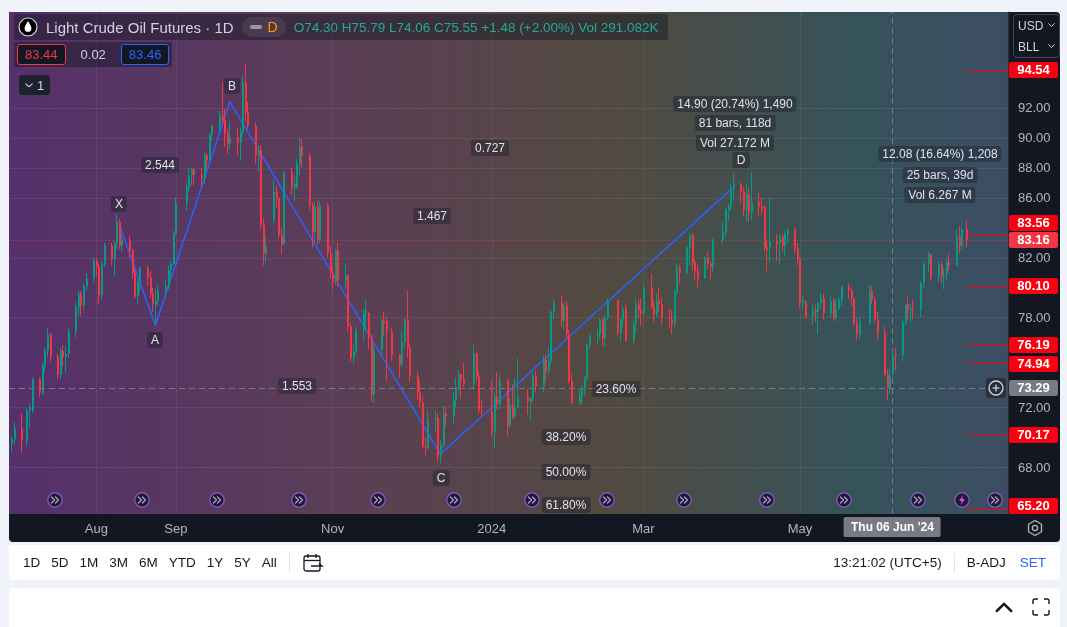 This screenshot has width=1067, height=627. What do you see at coordinates (1034, 168) in the screenshot?
I see `y-tick-label: 88.00` at bounding box center [1034, 168].